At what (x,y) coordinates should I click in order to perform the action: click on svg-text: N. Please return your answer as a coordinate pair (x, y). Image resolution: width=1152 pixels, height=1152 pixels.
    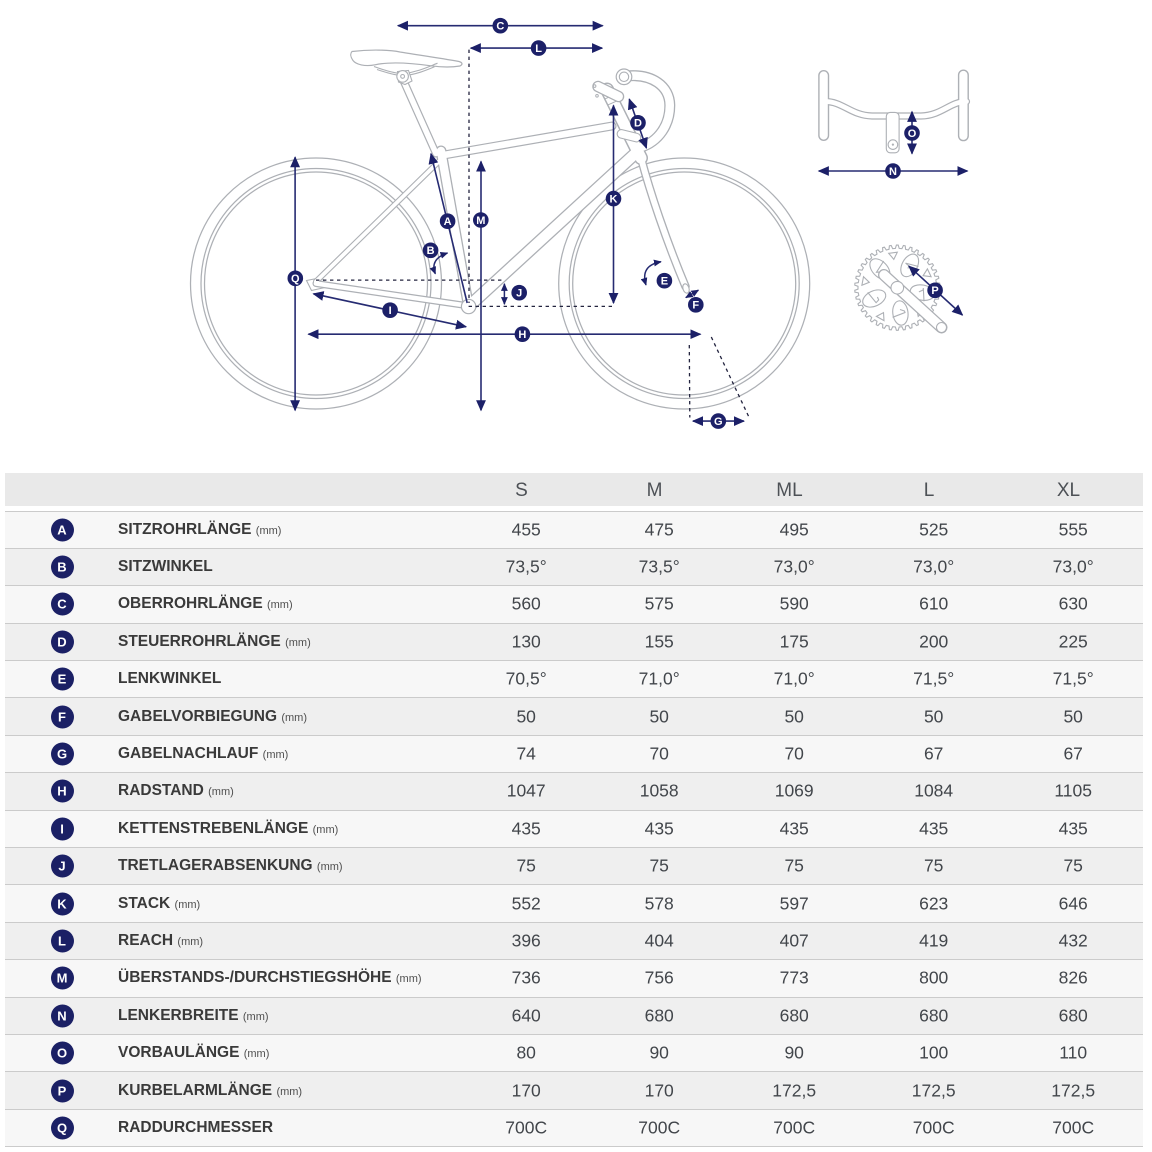
    Looking at the image, I should click on (893, 172).